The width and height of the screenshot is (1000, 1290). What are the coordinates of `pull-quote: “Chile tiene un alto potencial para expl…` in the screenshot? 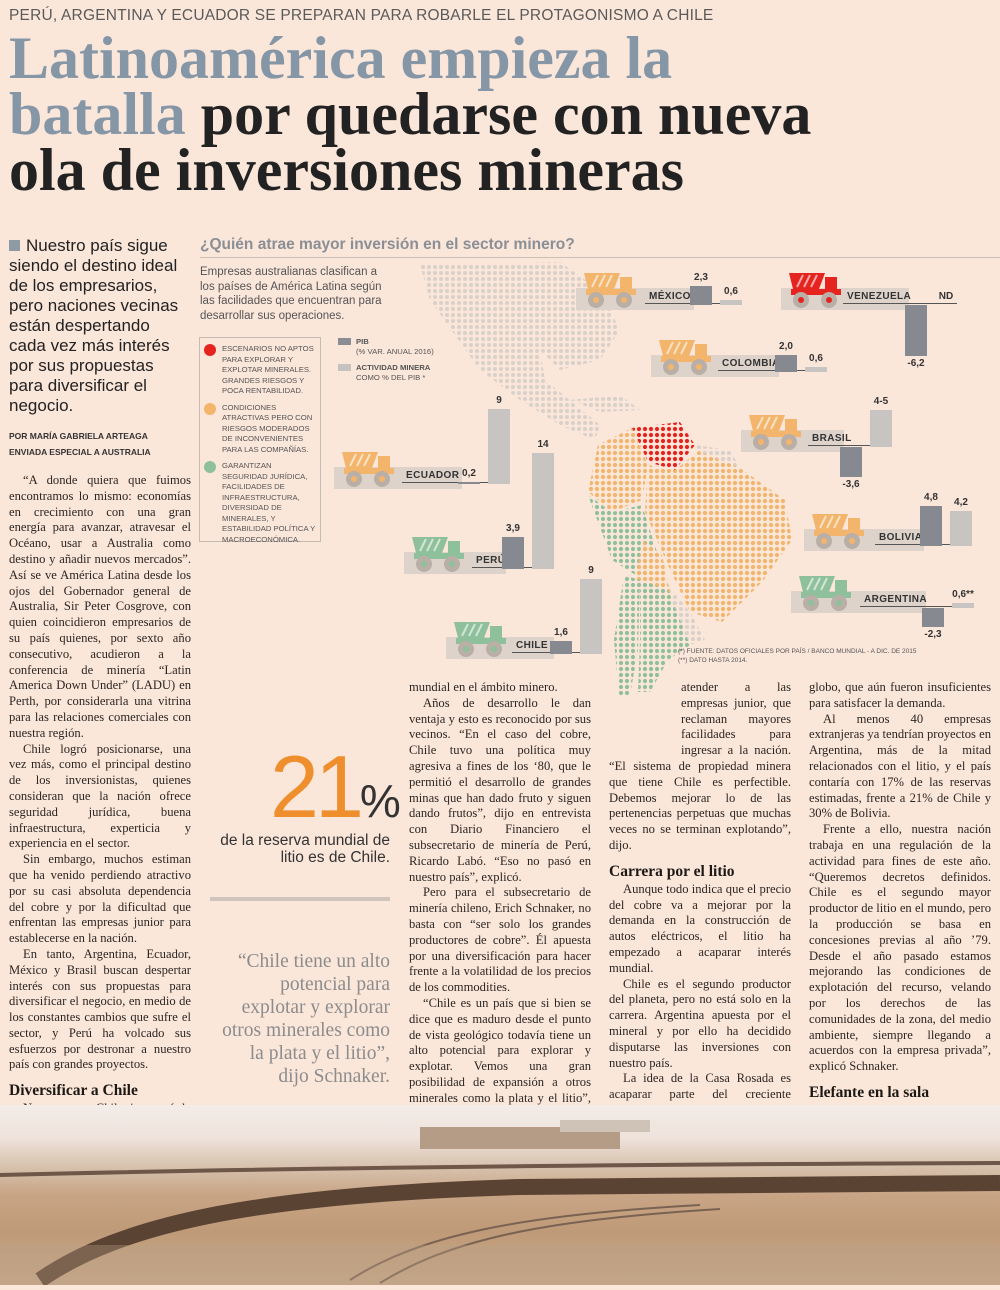 It's located at (306, 1019).